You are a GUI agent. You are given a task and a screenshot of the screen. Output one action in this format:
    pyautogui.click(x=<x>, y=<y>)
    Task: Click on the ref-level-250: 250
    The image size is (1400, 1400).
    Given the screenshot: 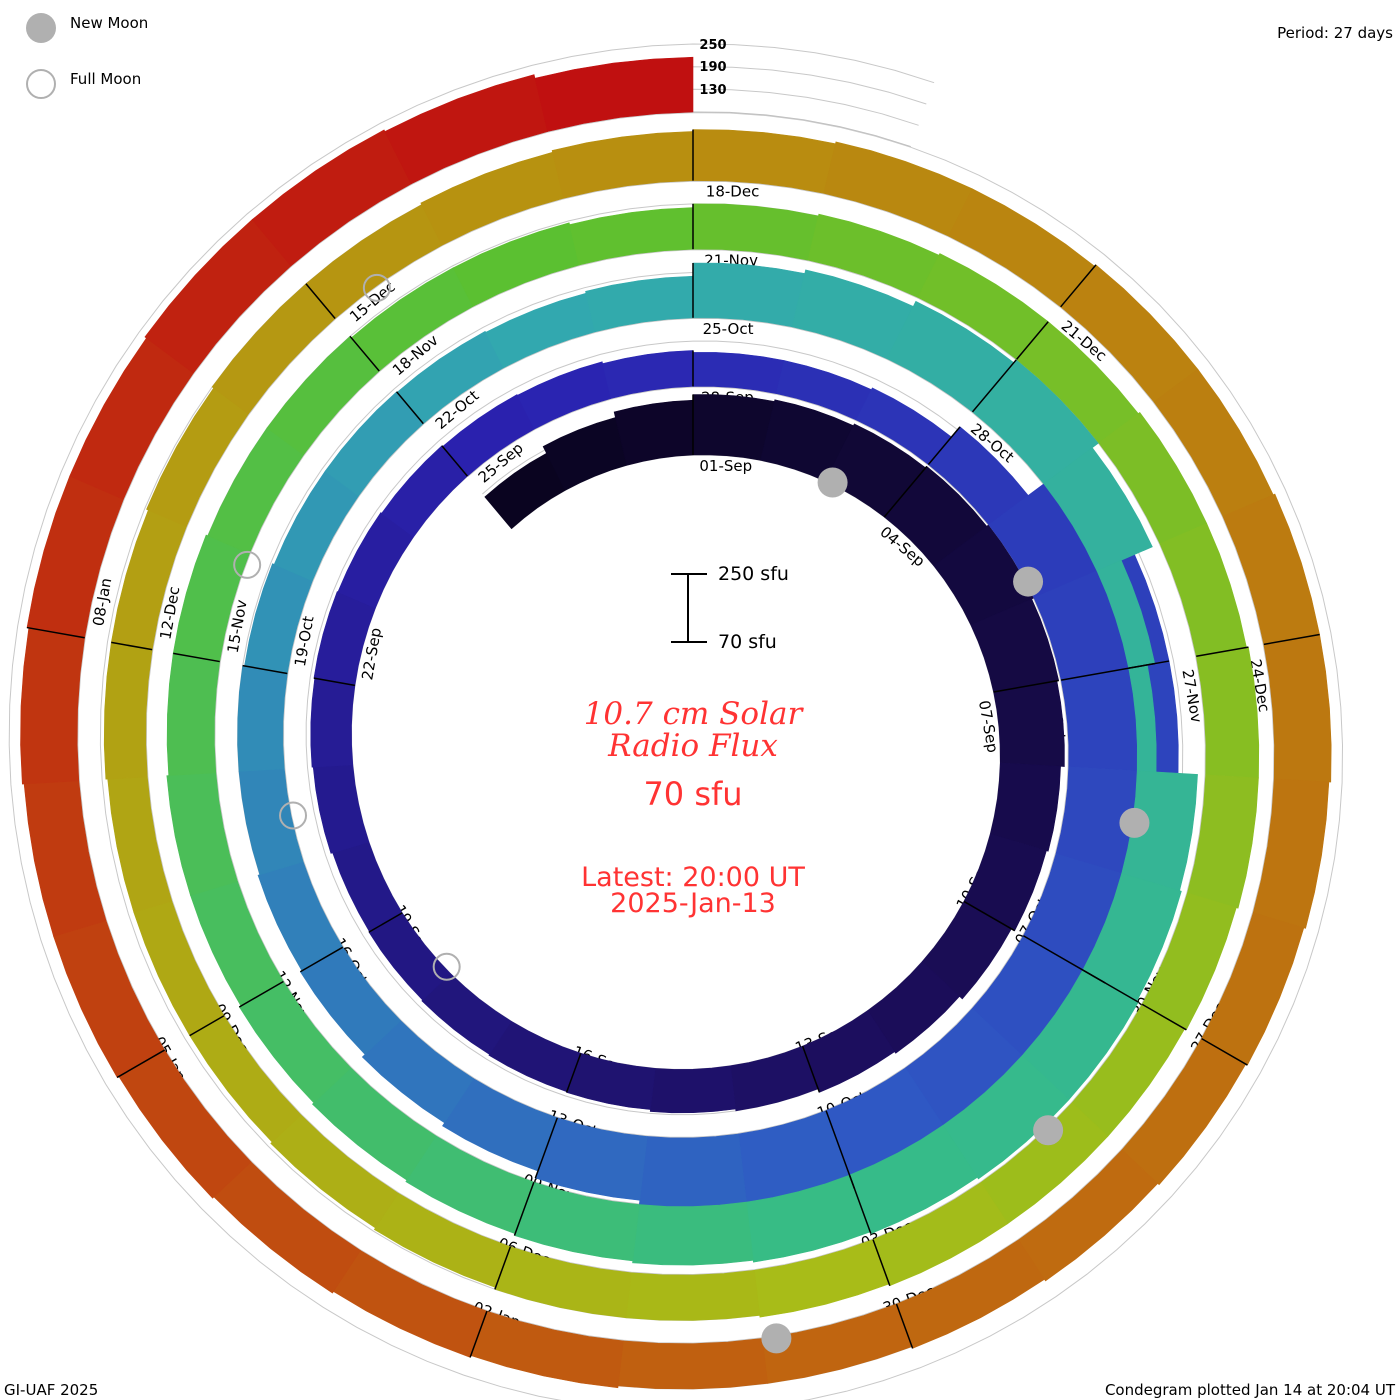 What is the action you would take?
    pyautogui.click(x=712, y=45)
    